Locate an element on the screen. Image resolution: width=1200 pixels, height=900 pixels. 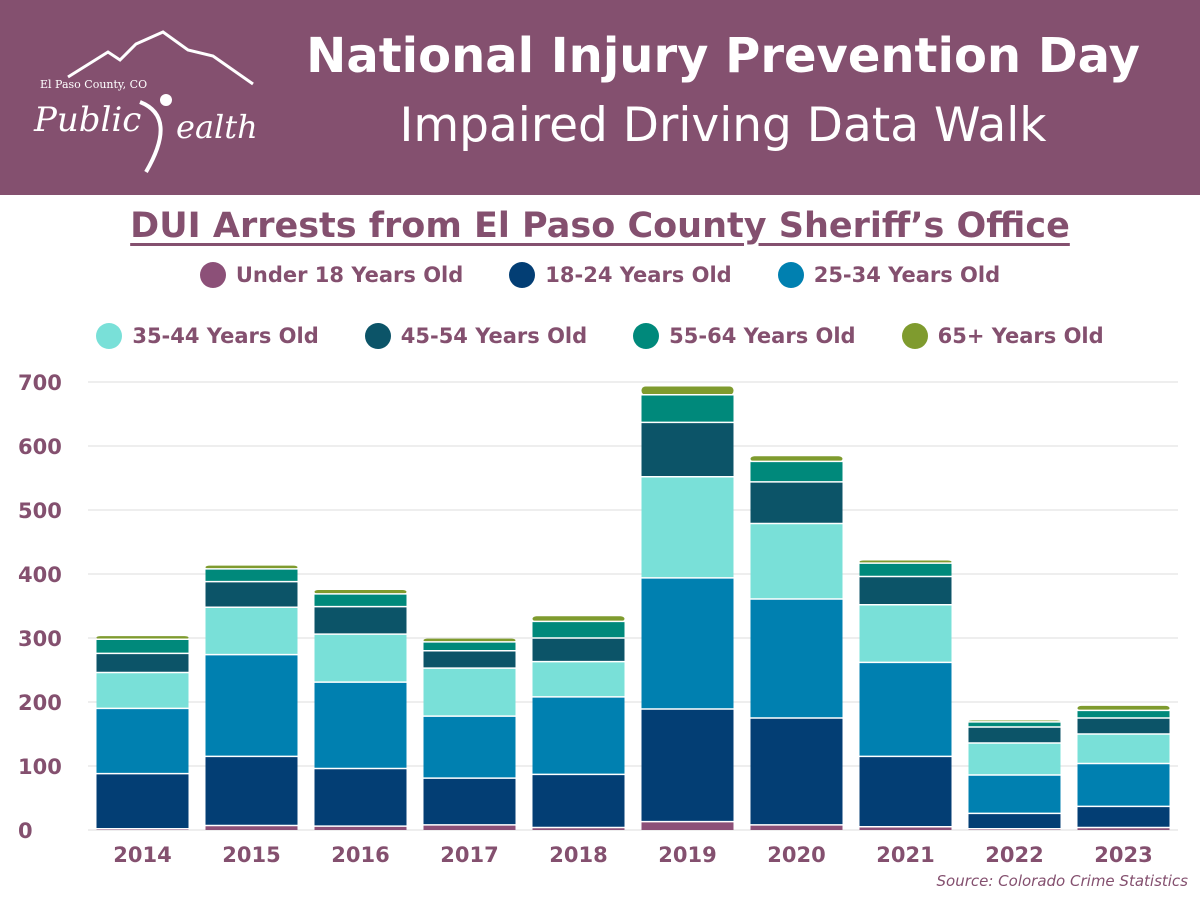
legend-item-65-plus: 65+ Years Old is located at coordinates (1002, 336).